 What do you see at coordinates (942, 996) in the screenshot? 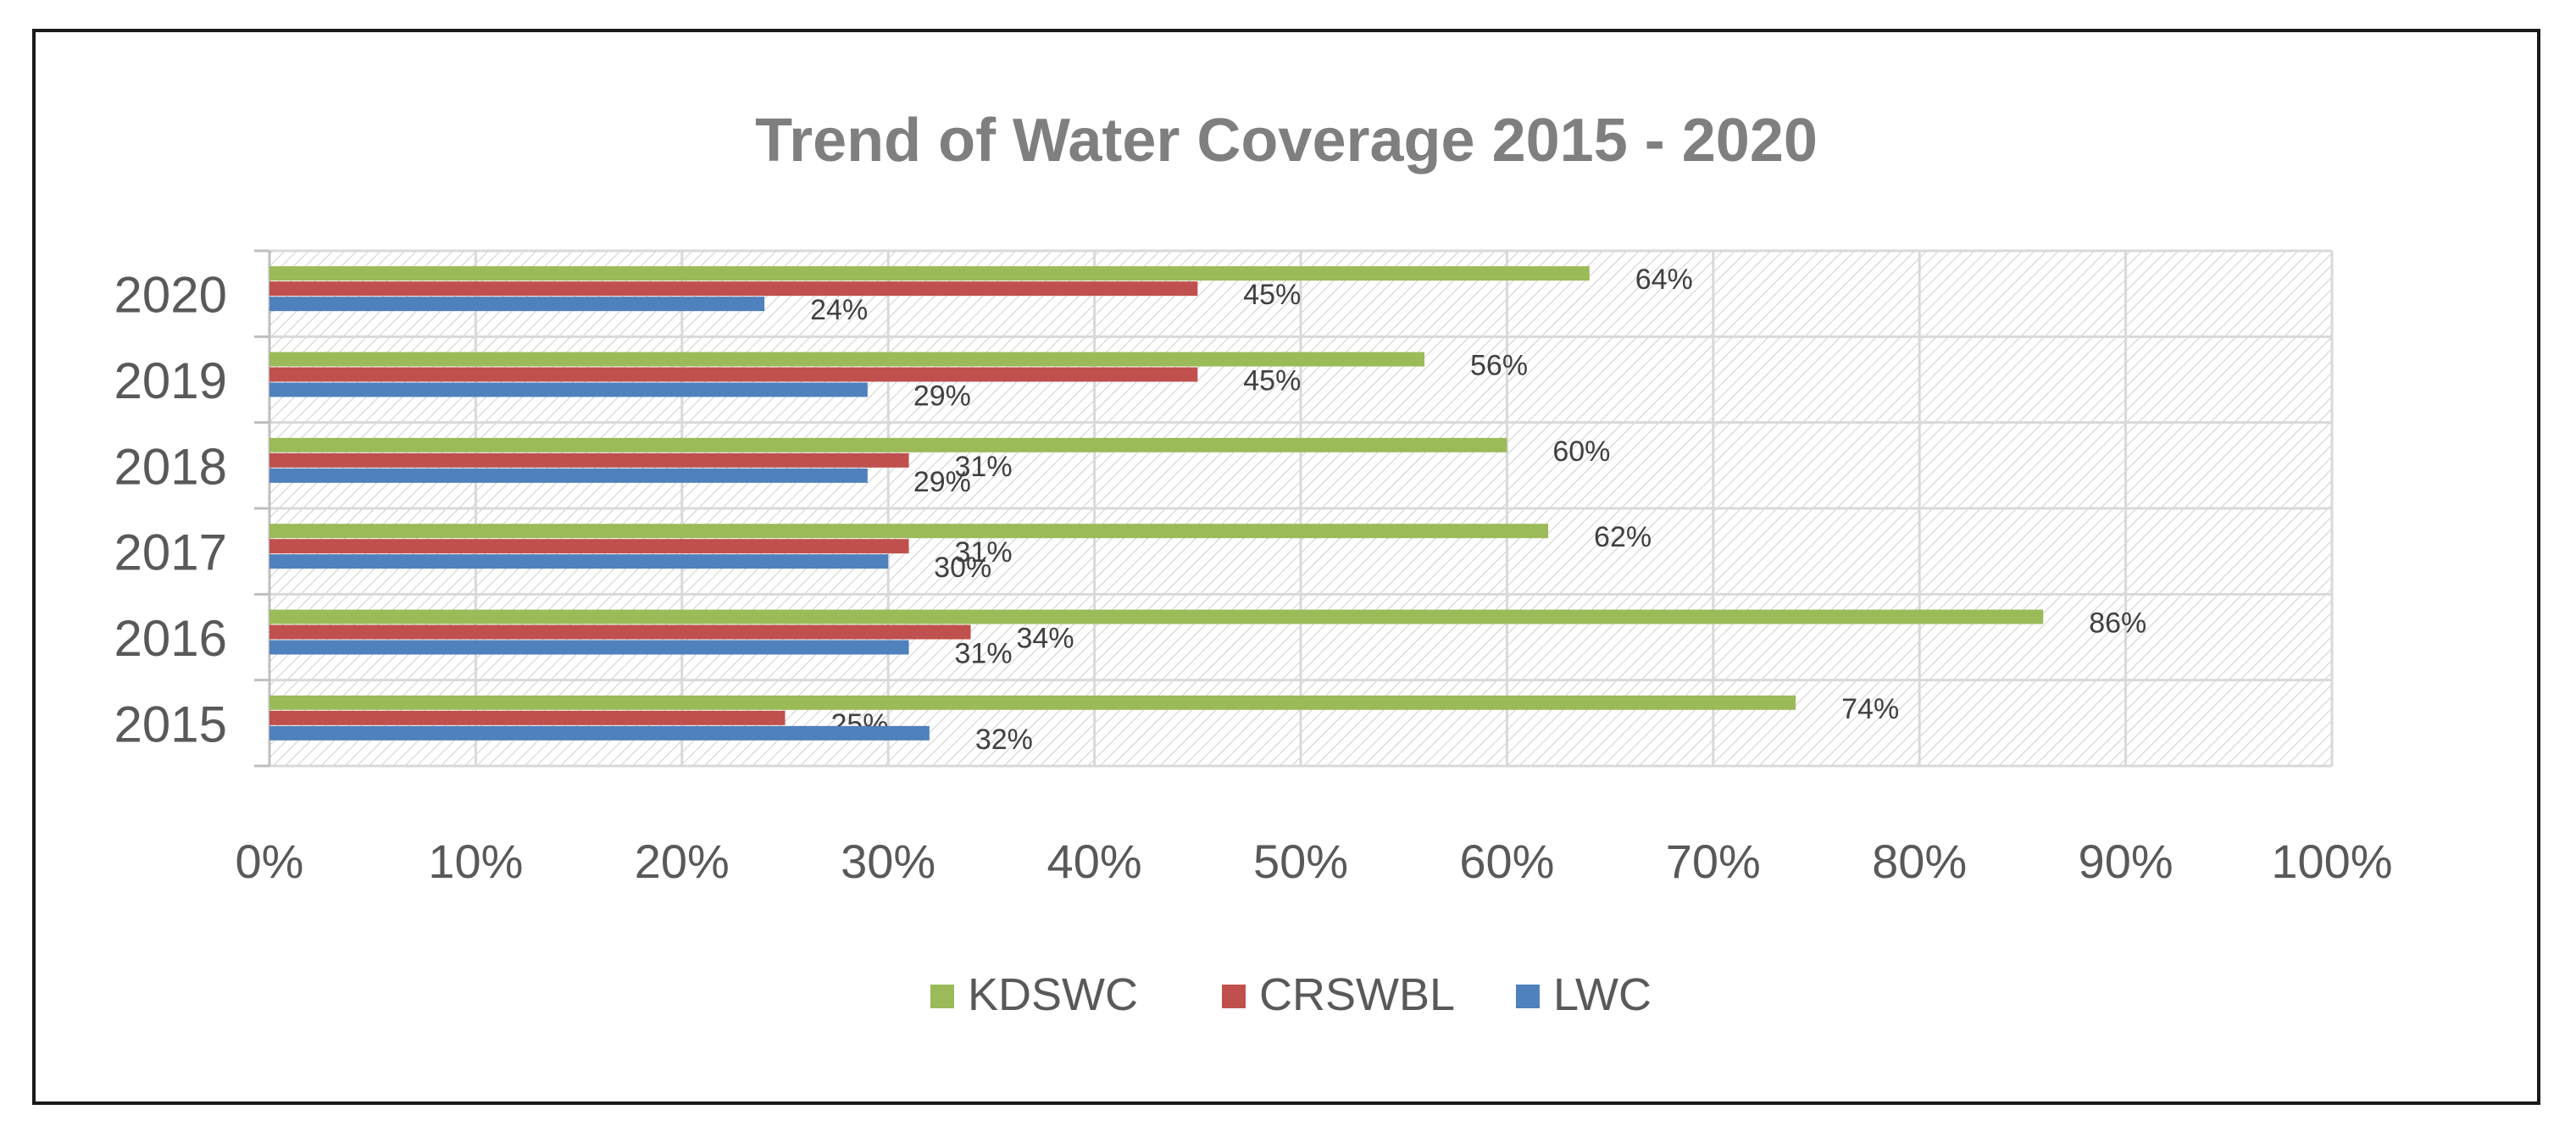
I see `legend-swatch-kdswc` at bounding box center [942, 996].